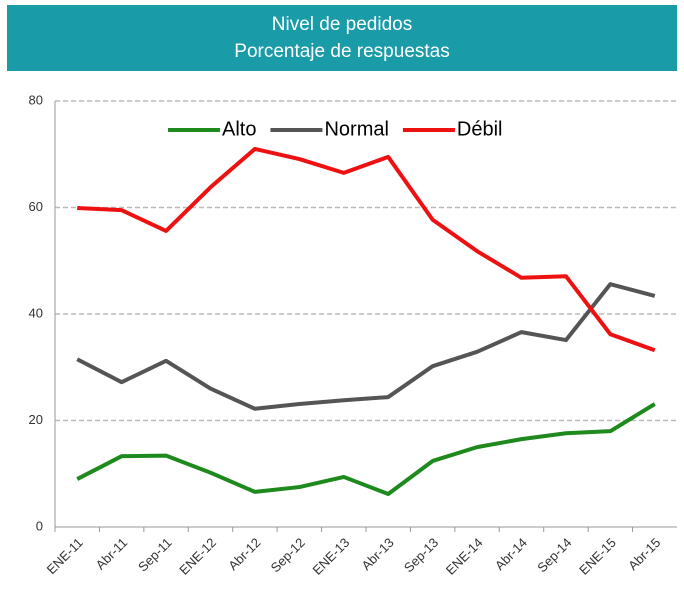  Describe the element at coordinates (342, 24) in the screenshot. I see `chart-title: Nivel de pedidos` at that location.